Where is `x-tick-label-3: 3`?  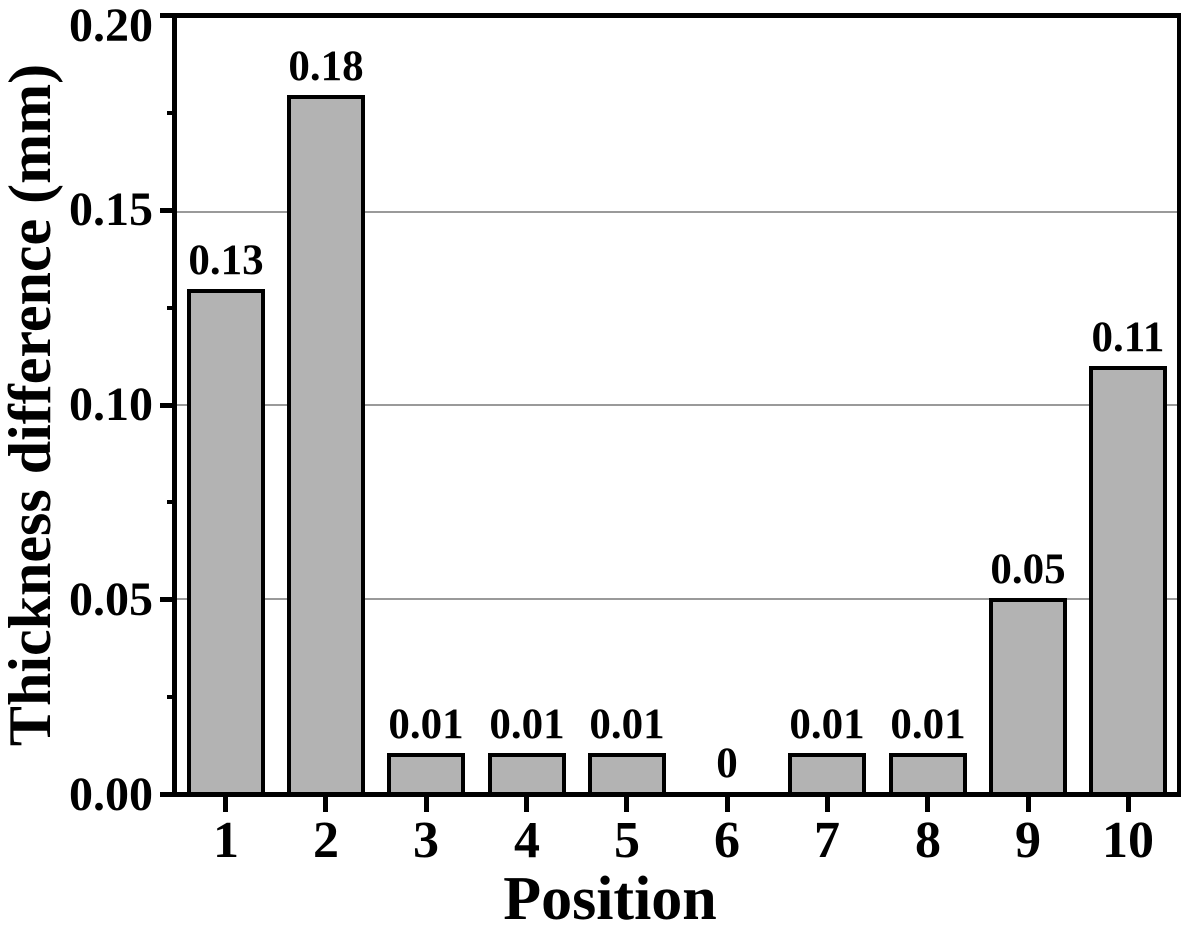 x-tick-label-3: 3 is located at coordinates (426, 840).